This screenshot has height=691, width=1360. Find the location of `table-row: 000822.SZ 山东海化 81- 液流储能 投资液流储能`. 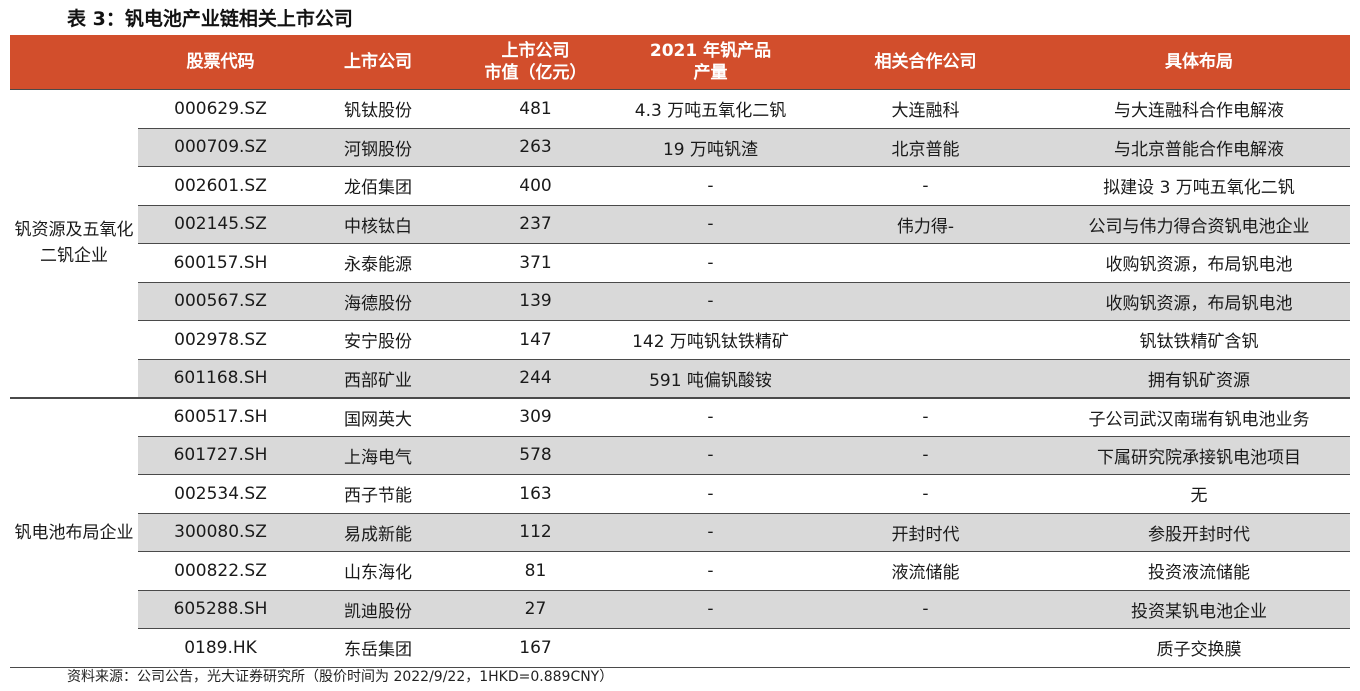

table-row: 000822.SZ 山东海化 81- 液流储能 投资液流储能 is located at coordinates (680, 571).